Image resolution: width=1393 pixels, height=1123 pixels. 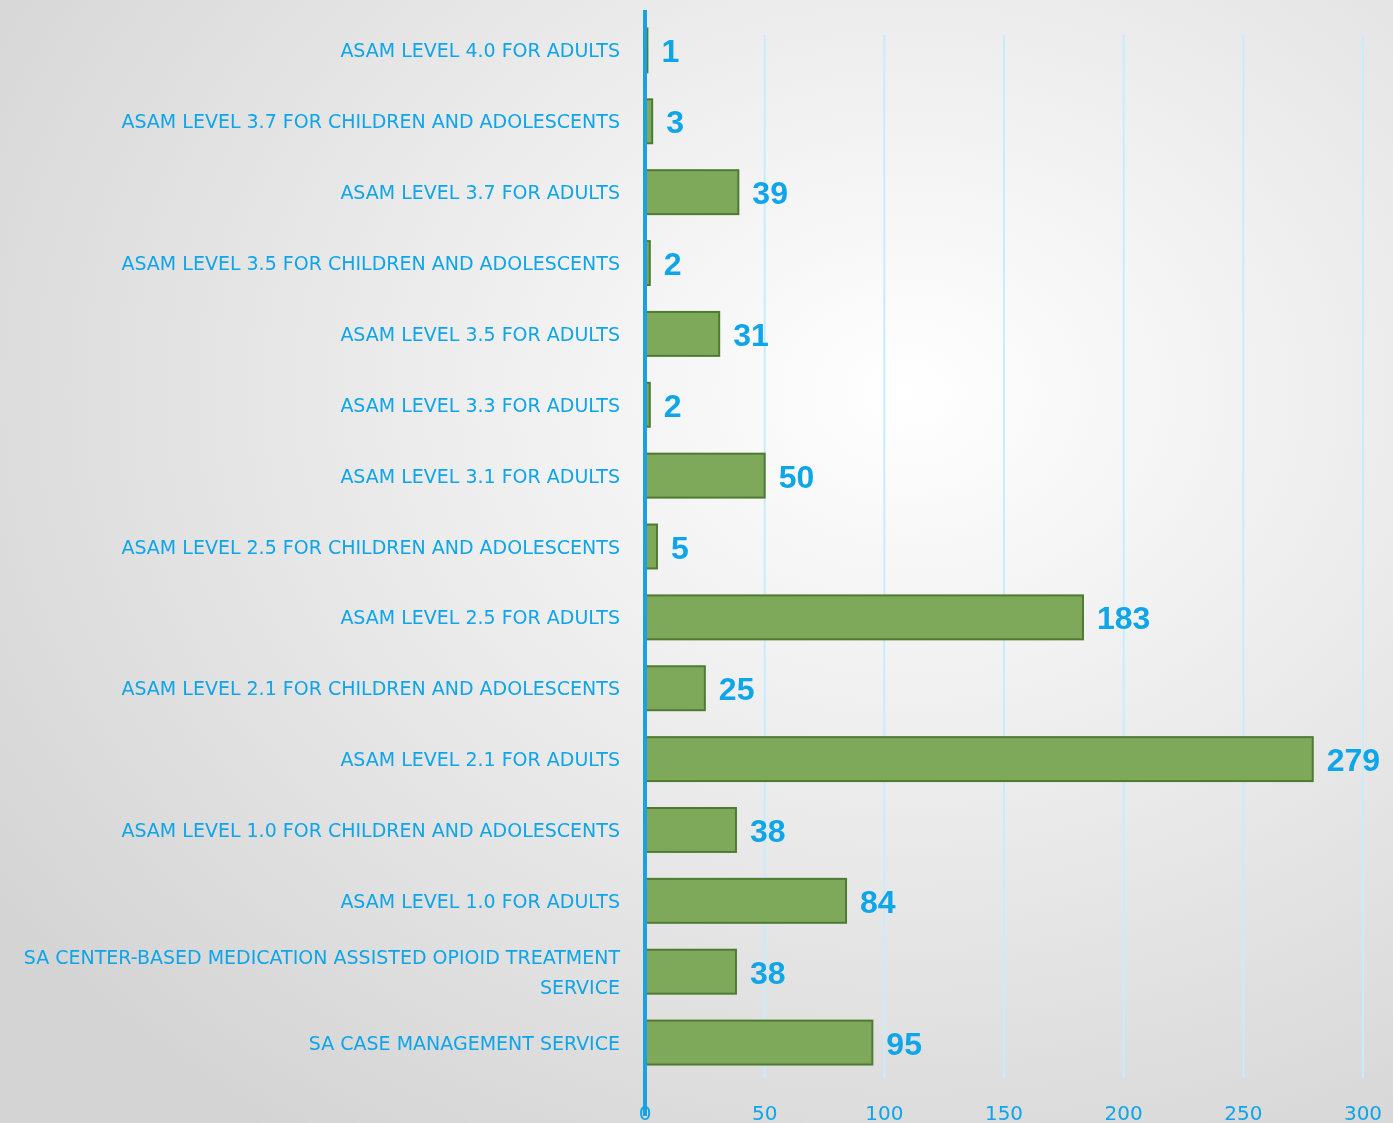 I want to click on data-label: 5, so click(x=679, y=547).